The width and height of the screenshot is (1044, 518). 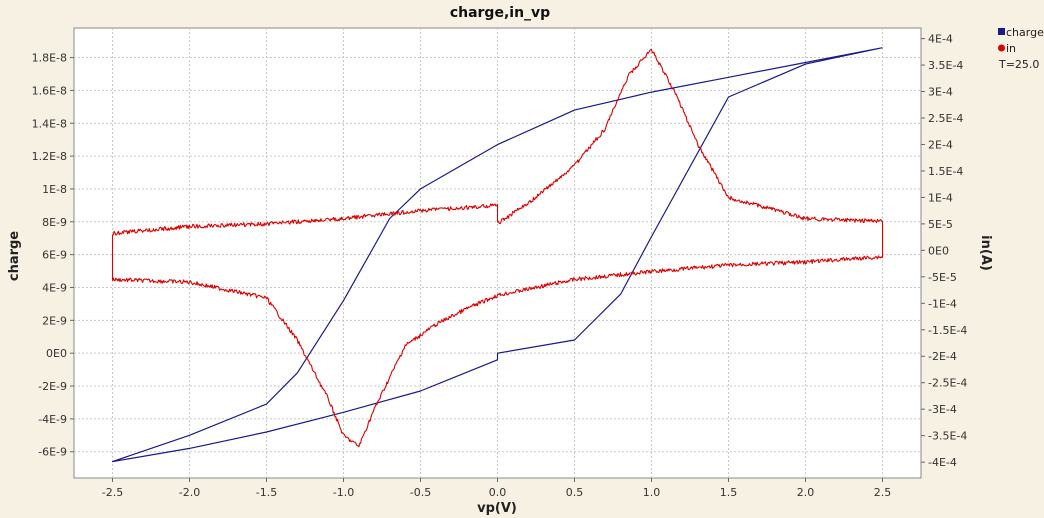 I want to click on x-axis-label: vp(V), so click(x=497, y=508).